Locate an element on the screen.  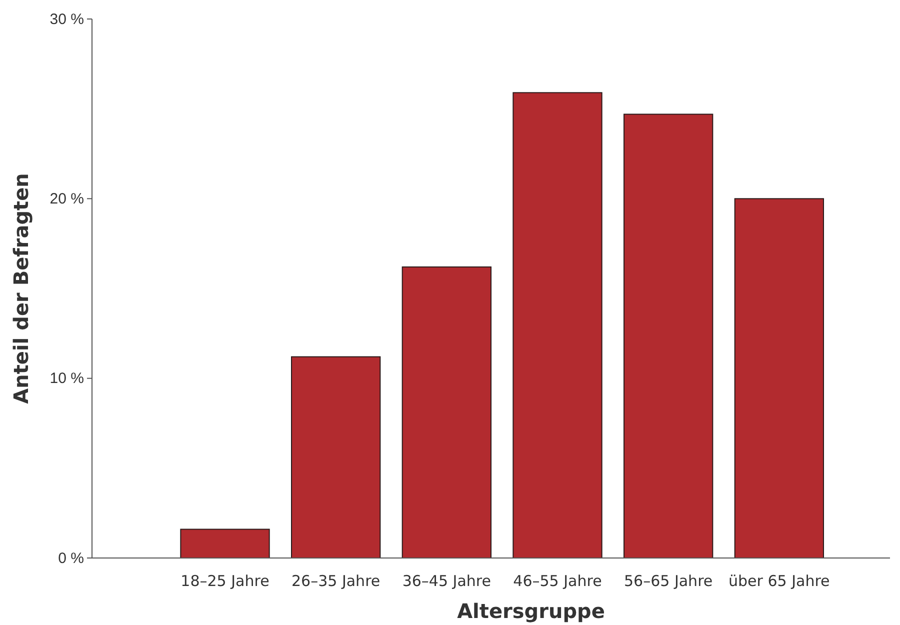
x-tick-label: über 65 Jahre is located at coordinates (779, 581).